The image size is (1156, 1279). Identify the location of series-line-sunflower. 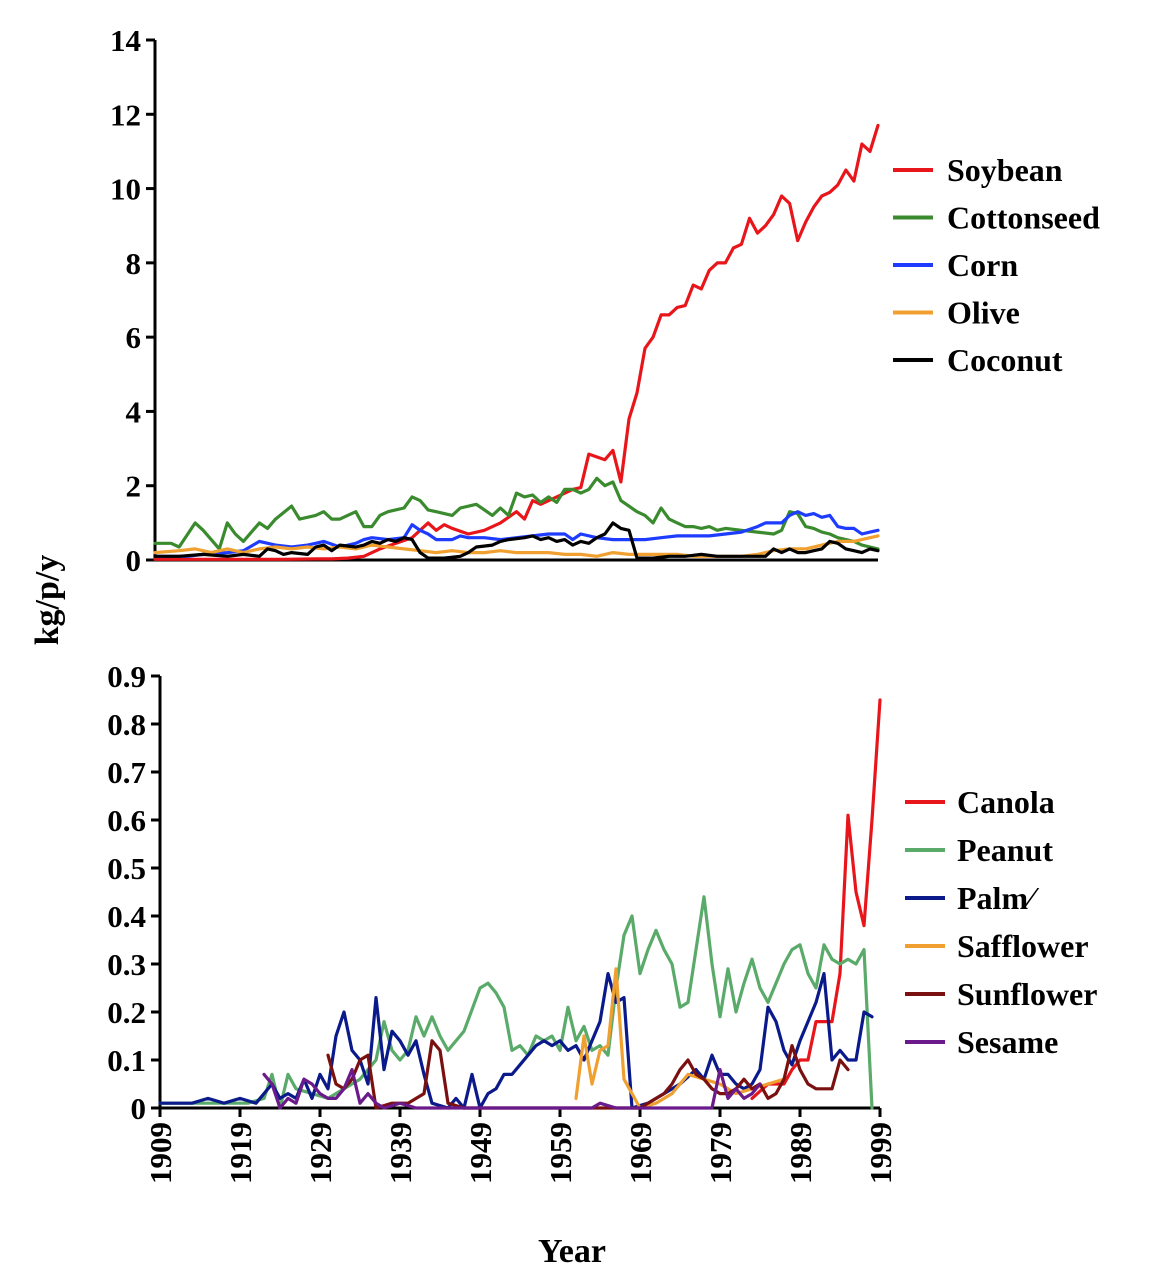
(588, 1074).